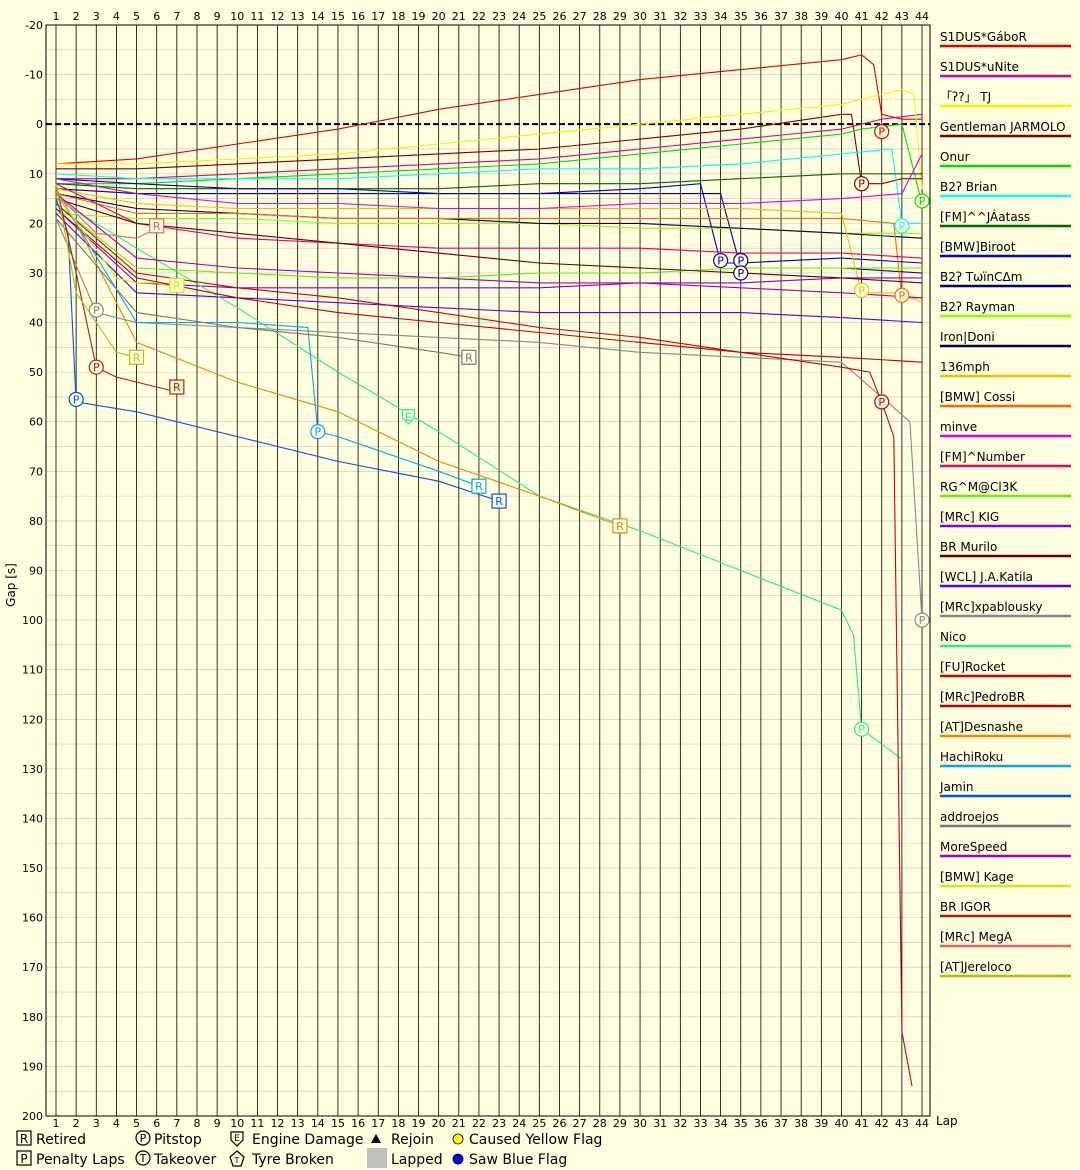 The width and height of the screenshot is (1080, 1170). What do you see at coordinates (32, 868) in the screenshot?
I see `y-tick-label: 150` at bounding box center [32, 868].